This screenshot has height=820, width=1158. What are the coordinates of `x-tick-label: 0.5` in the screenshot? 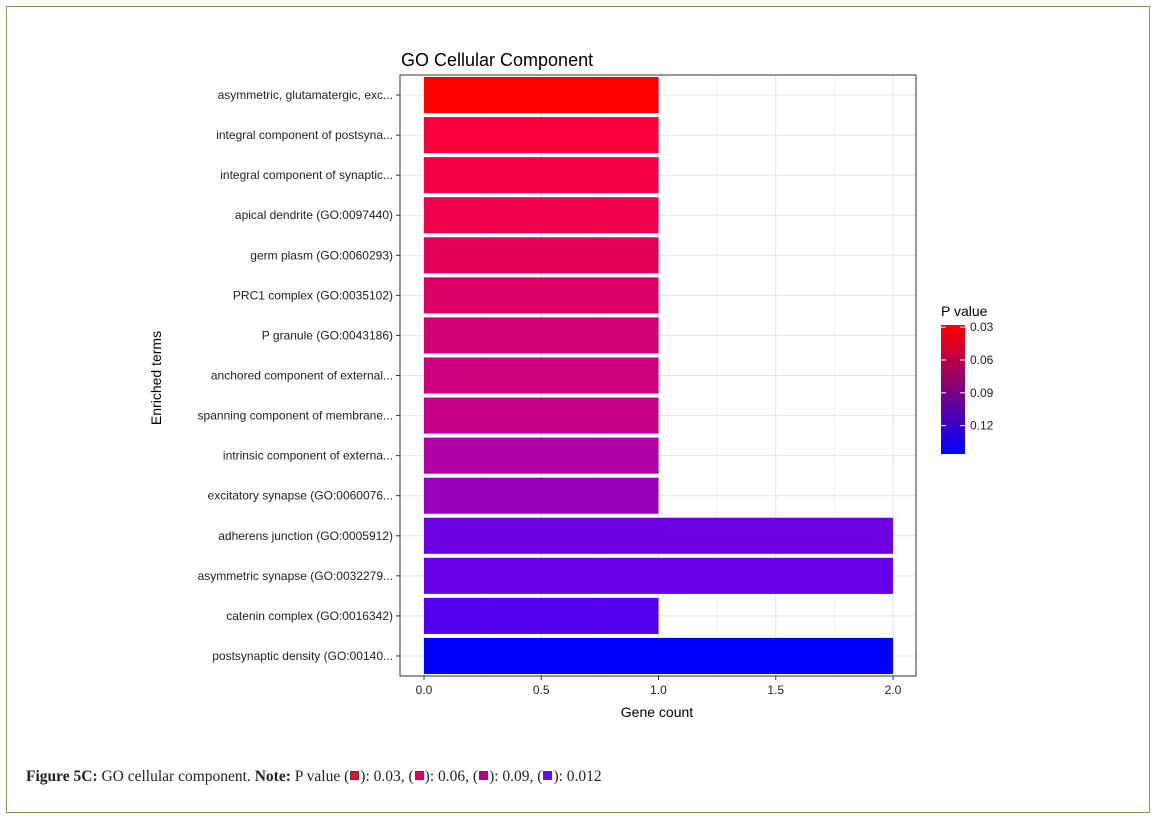 It's located at (541, 690).